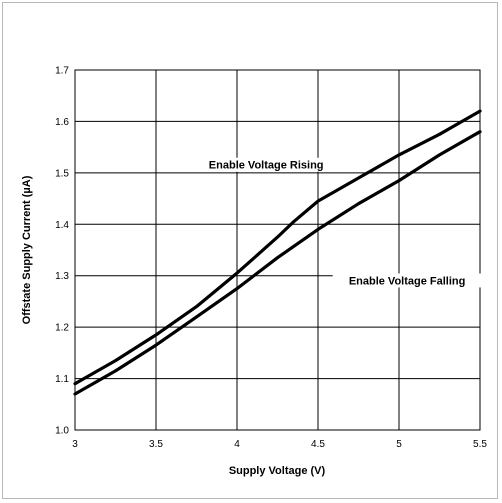 This screenshot has width=502, height=503. What do you see at coordinates (62, 328) in the screenshot?
I see `y-tick-label-2: 1.2` at bounding box center [62, 328].